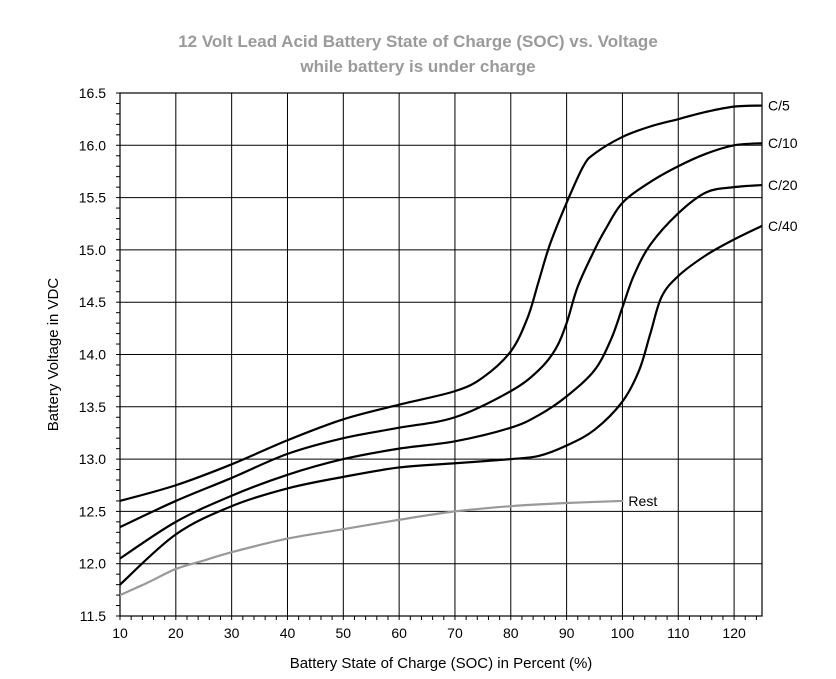 The width and height of the screenshot is (836, 679). Describe the element at coordinates (92, 93) in the screenshot. I see `y-tick-label: 16.5` at that location.